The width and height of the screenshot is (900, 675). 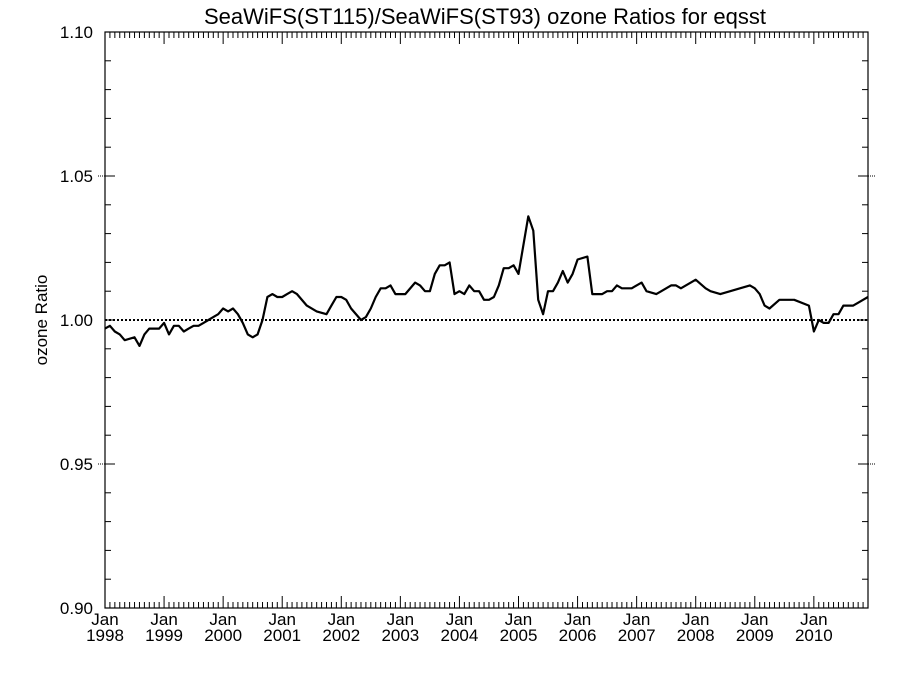 What do you see at coordinates (223, 635) in the screenshot?
I see `x-tick-label-year: 2000` at bounding box center [223, 635].